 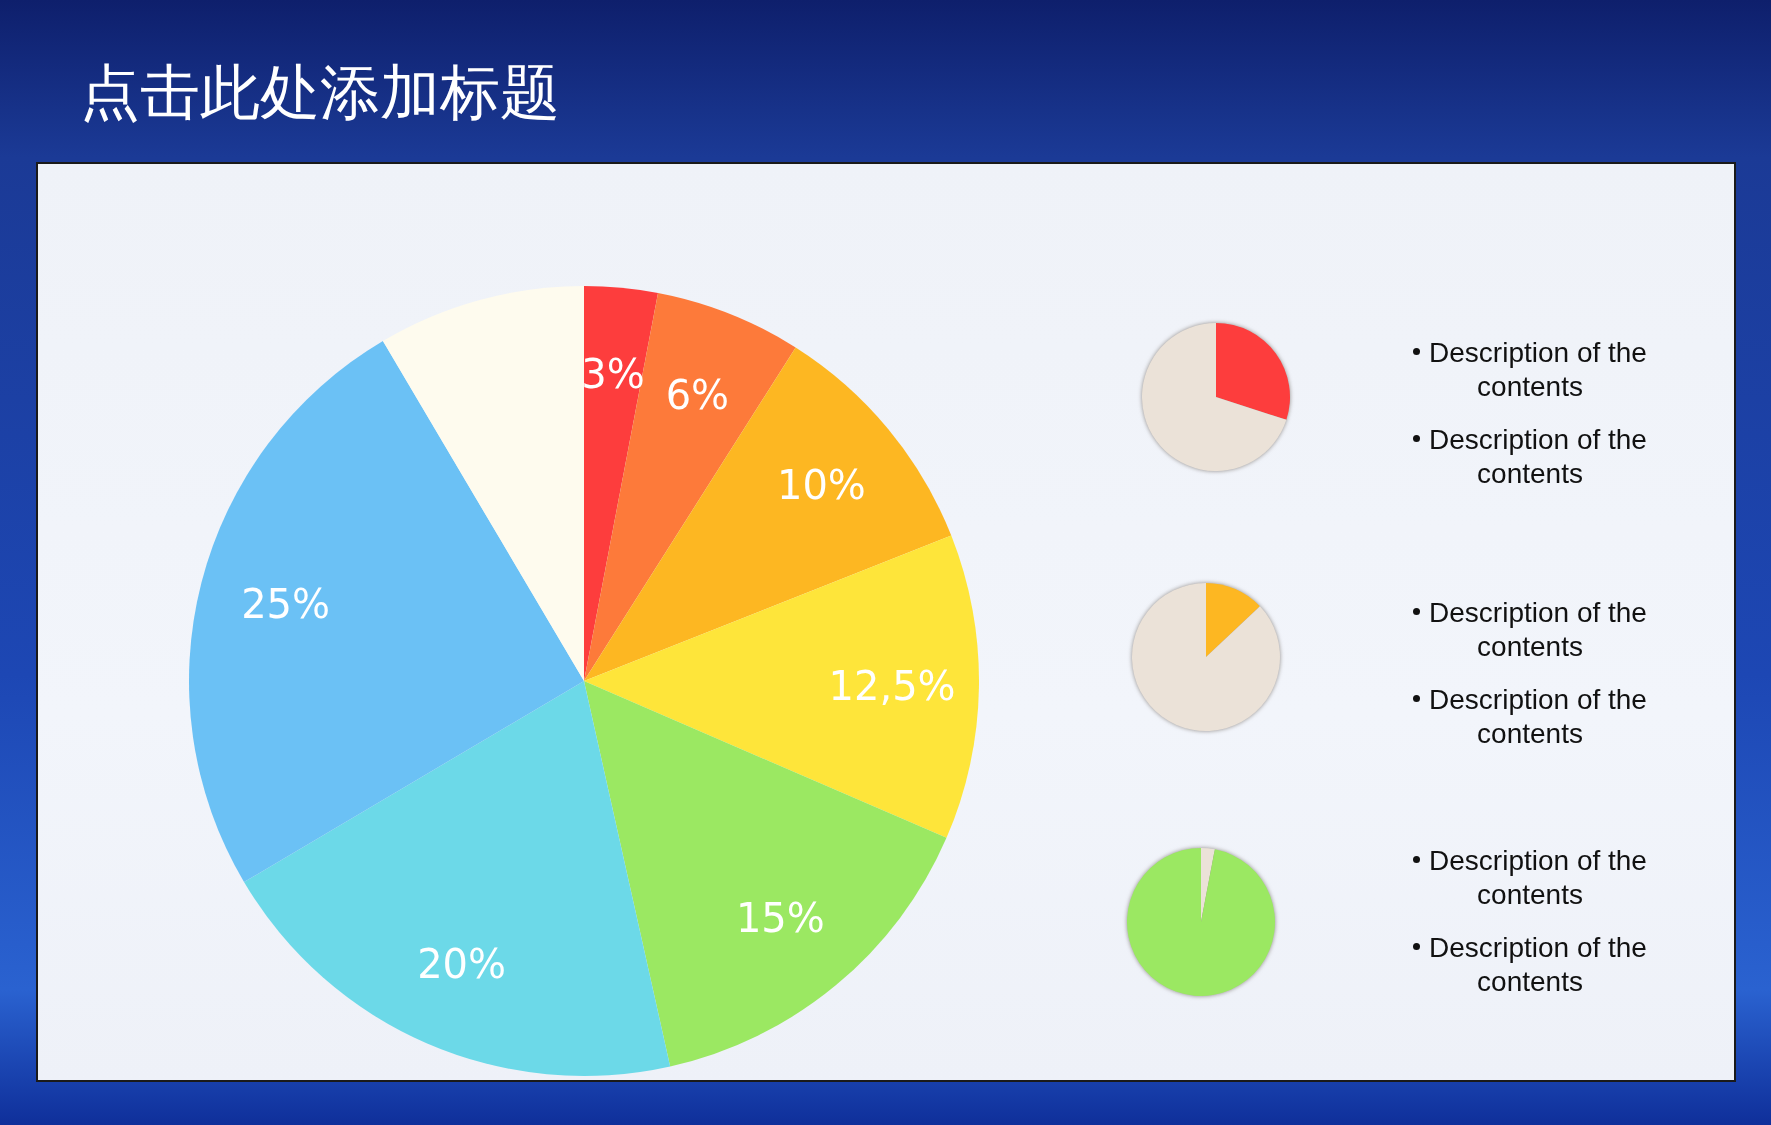 I want to click on data-label: 20%, so click(x=462, y=963).